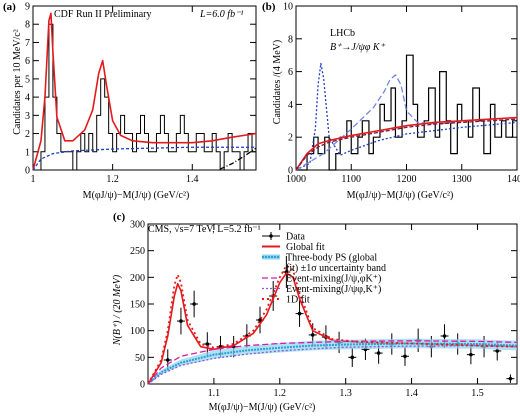 The height and width of the screenshot is (416, 520). What do you see at coordinates (103, 14) in the screenshot?
I see `panel-a-experiment: CDF Run II Preliminary` at bounding box center [103, 14].